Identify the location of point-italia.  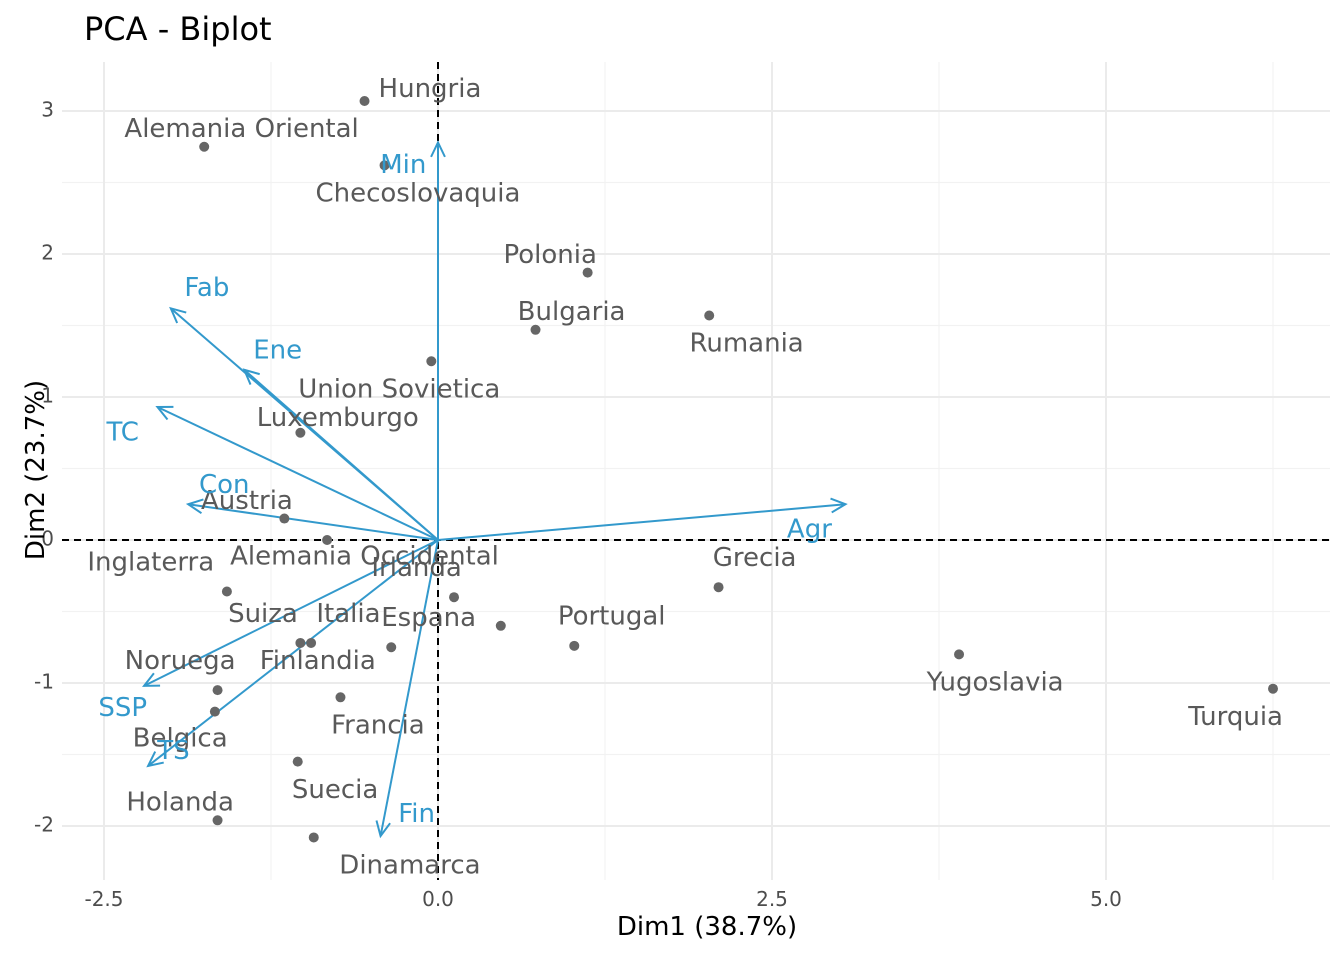
(311, 642).